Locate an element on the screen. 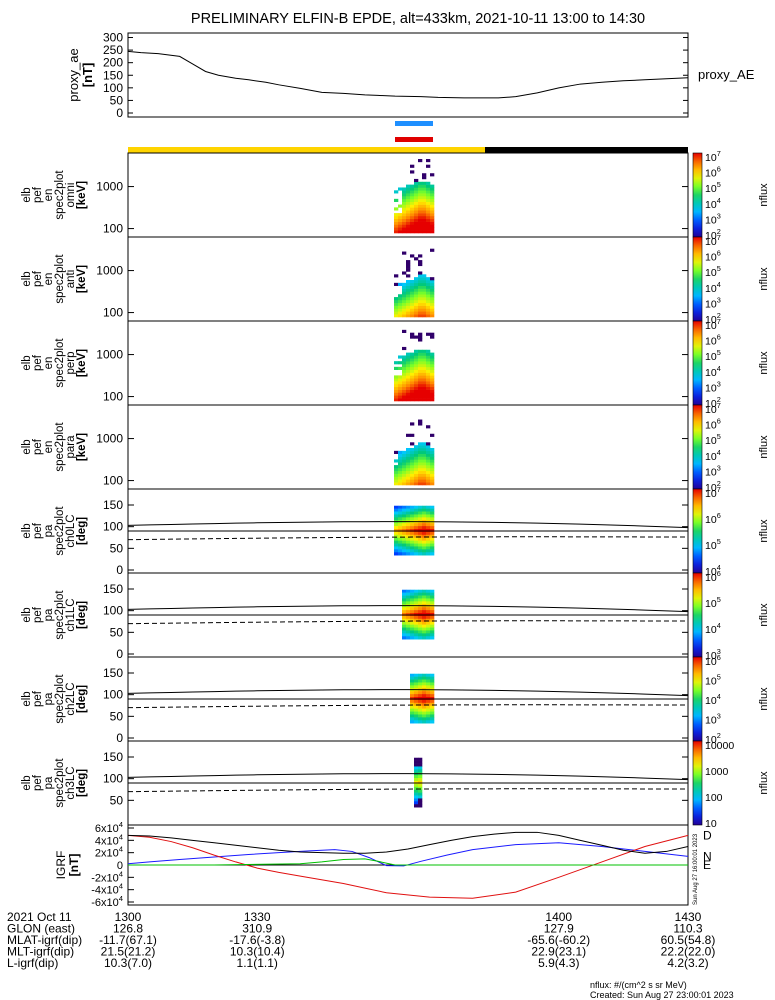 The width and height of the screenshot is (775, 1000). ylabel-line: pef is located at coordinates (38, 614).